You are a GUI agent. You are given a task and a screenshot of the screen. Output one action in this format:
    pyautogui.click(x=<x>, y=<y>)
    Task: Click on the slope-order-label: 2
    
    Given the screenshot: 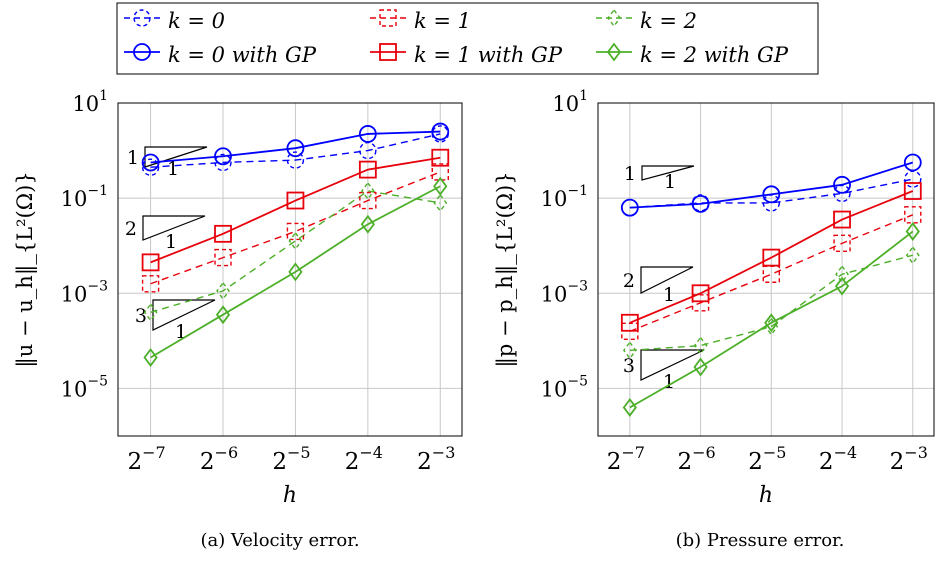 What is the action you would take?
    pyautogui.click(x=131, y=229)
    